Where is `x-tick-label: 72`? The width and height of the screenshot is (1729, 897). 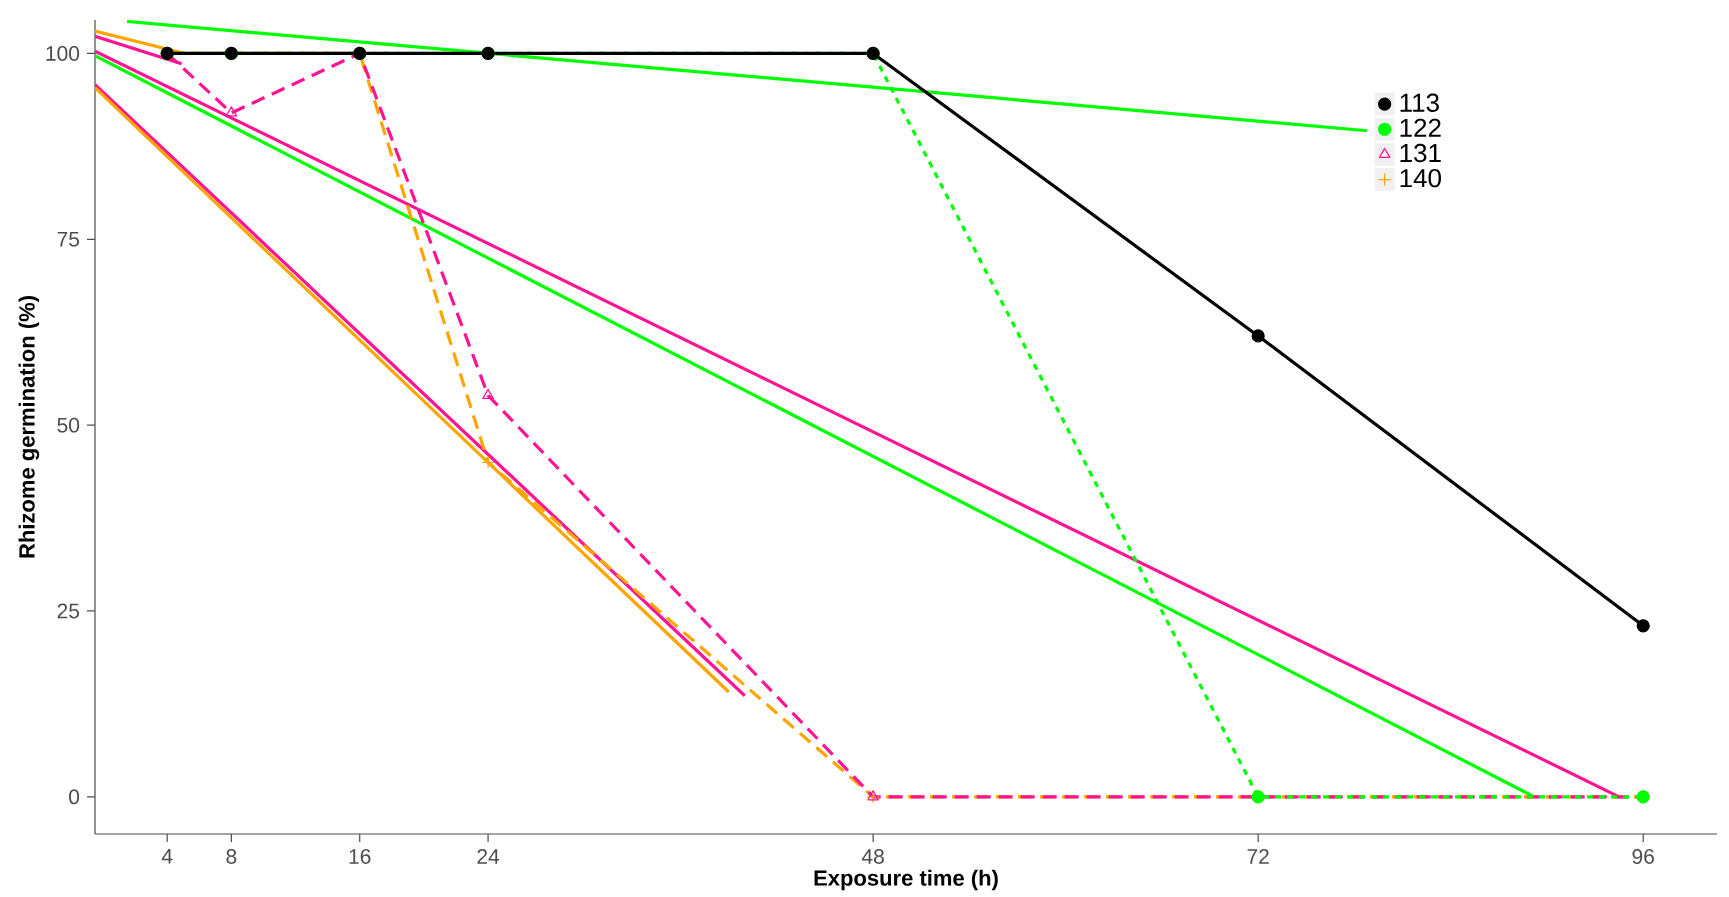
x-tick-label: 72 is located at coordinates (1258, 856).